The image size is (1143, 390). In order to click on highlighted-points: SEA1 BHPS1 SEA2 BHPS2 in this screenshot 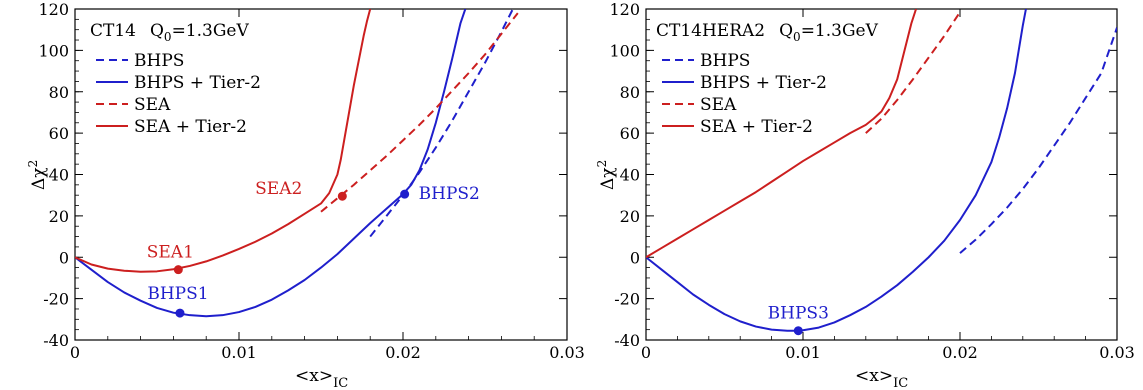, I will do `click(313, 248)`.